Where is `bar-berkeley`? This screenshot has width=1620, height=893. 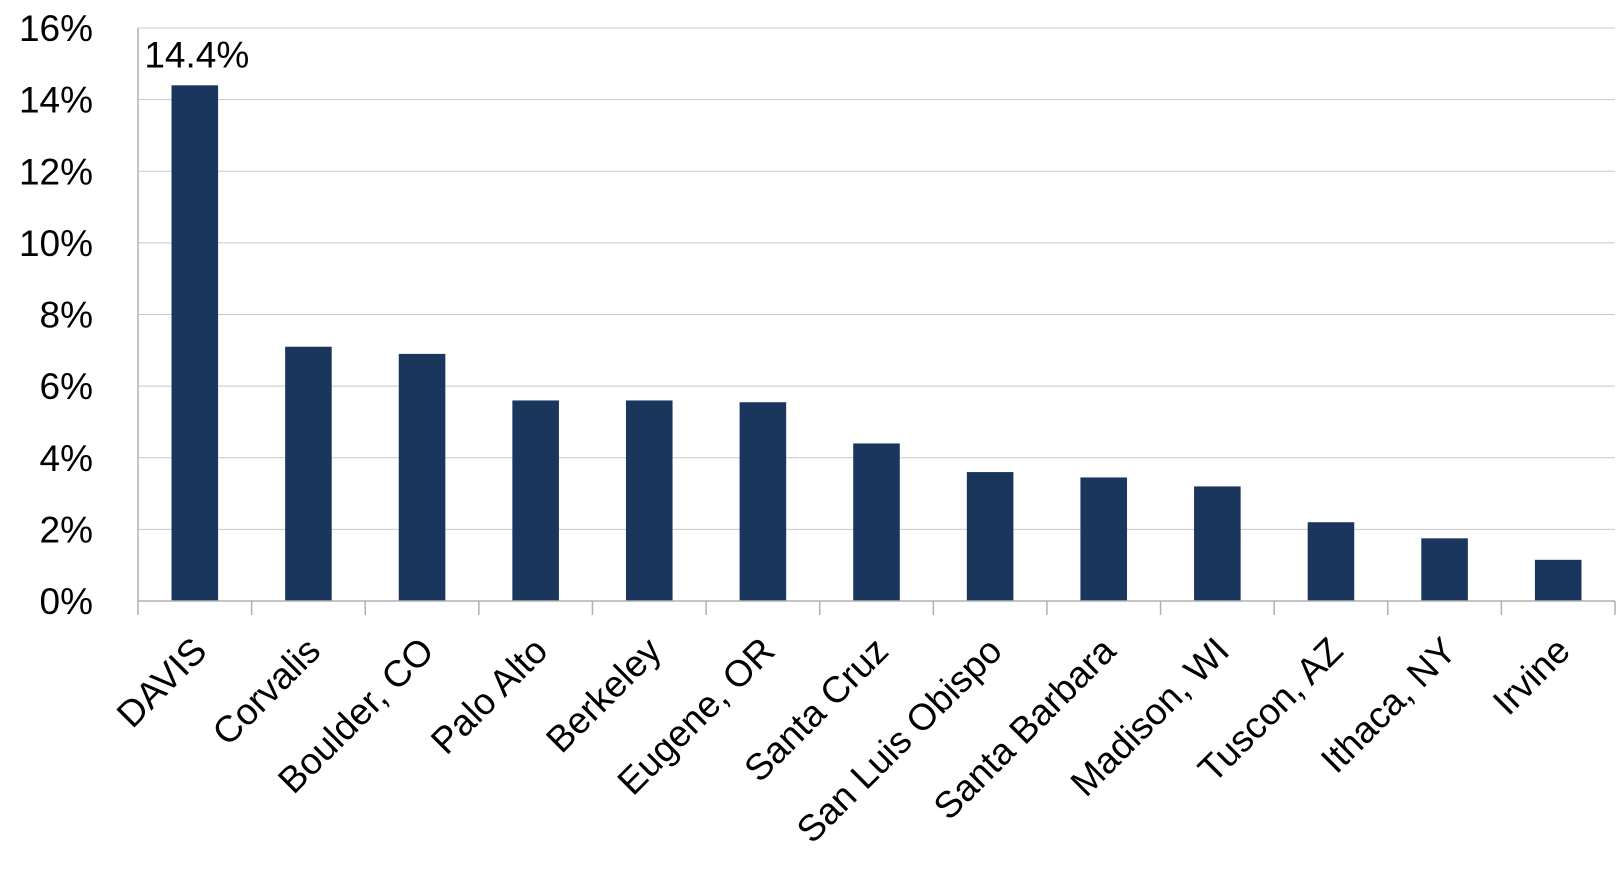
bar-berkeley is located at coordinates (649, 500).